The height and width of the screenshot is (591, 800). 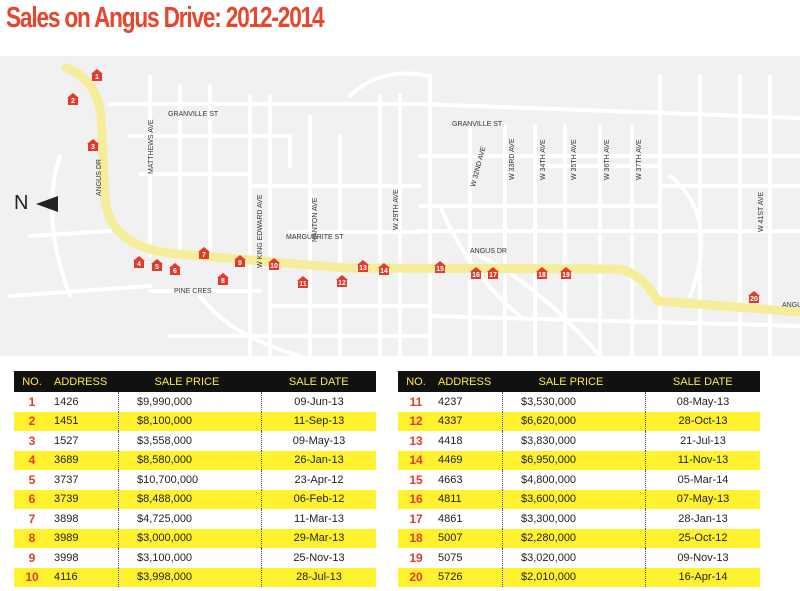 I want to click on street-label: W 37TH AVE, so click(x=639, y=159).